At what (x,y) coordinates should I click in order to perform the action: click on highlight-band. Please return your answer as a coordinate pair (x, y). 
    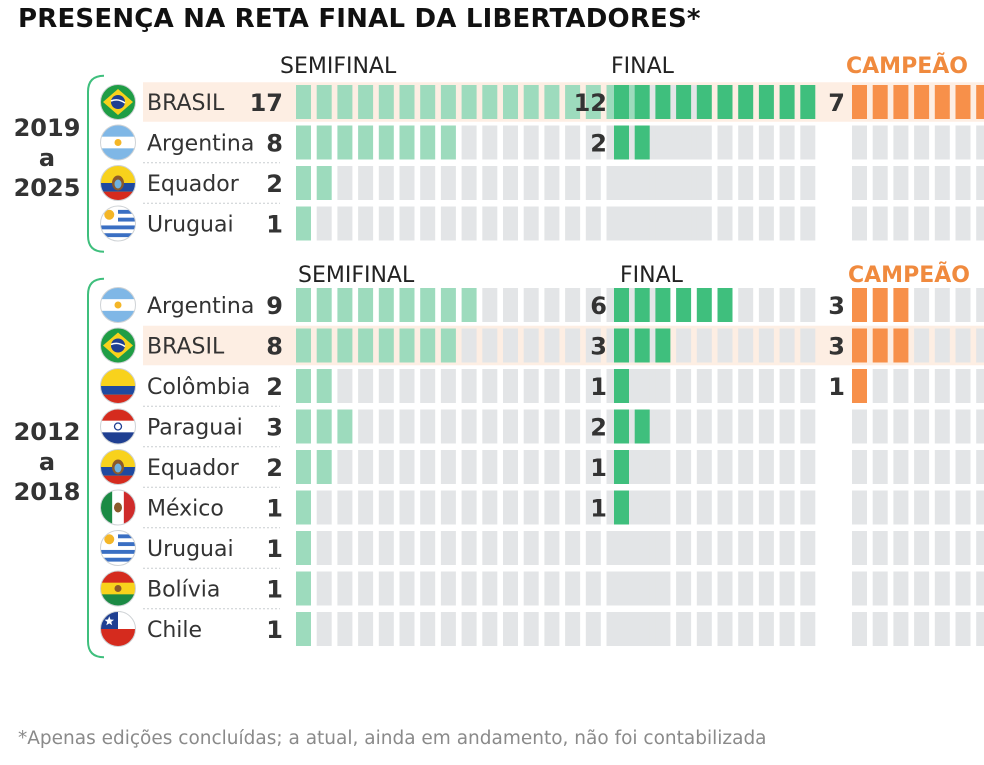
    Looking at the image, I should click on (563, 345).